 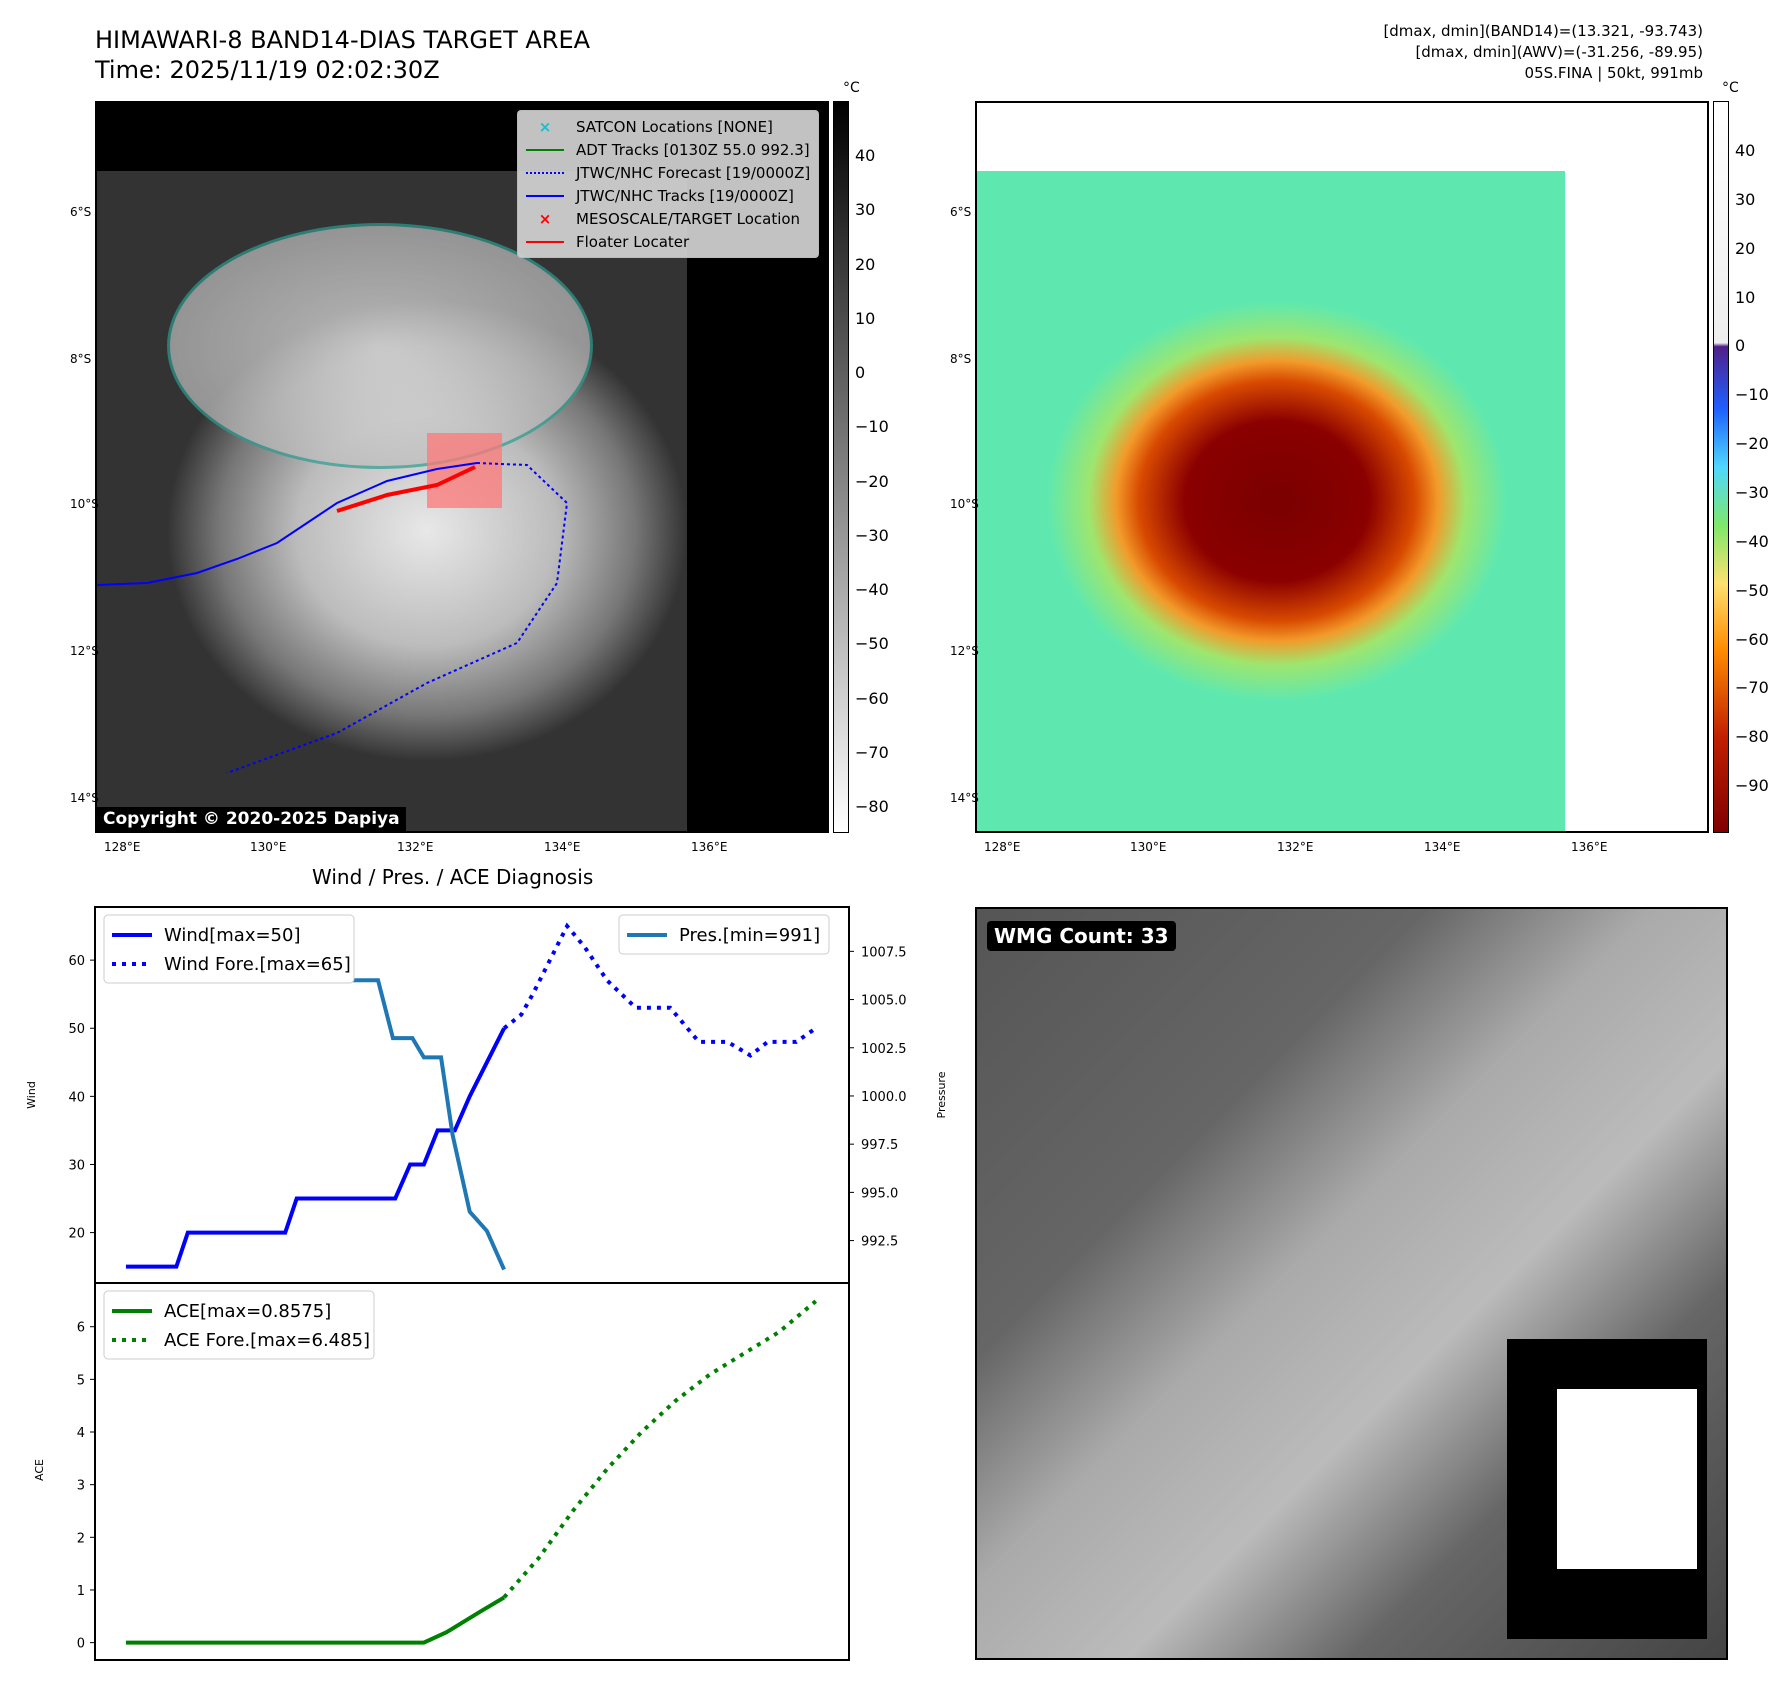 I want to click on left-cbar-tick: 0, so click(x=860, y=372).